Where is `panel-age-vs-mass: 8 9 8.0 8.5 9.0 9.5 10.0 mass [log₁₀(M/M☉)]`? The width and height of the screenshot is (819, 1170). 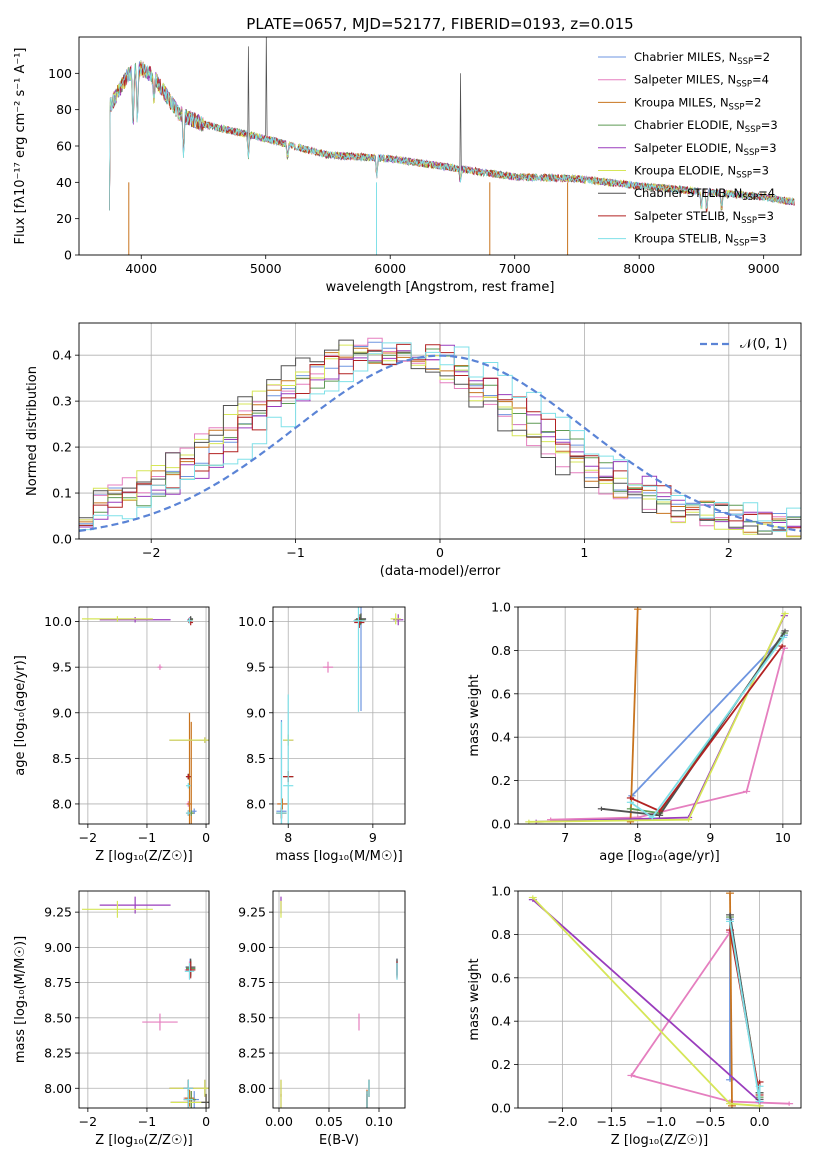
panel-age-vs-mass: 8 9 8.0 8.5 9.0 9.5 10.0 mass [log₁₀(M/M☉)] is located at coordinates (322, 735).